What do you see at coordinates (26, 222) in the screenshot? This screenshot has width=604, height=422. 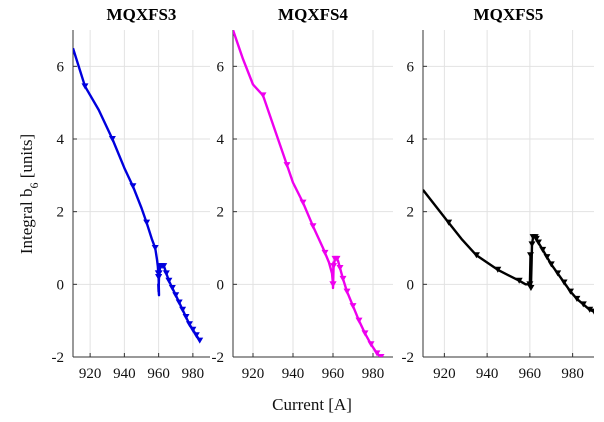 I see `y-axis-label-main: Integral b` at bounding box center [26, 222].